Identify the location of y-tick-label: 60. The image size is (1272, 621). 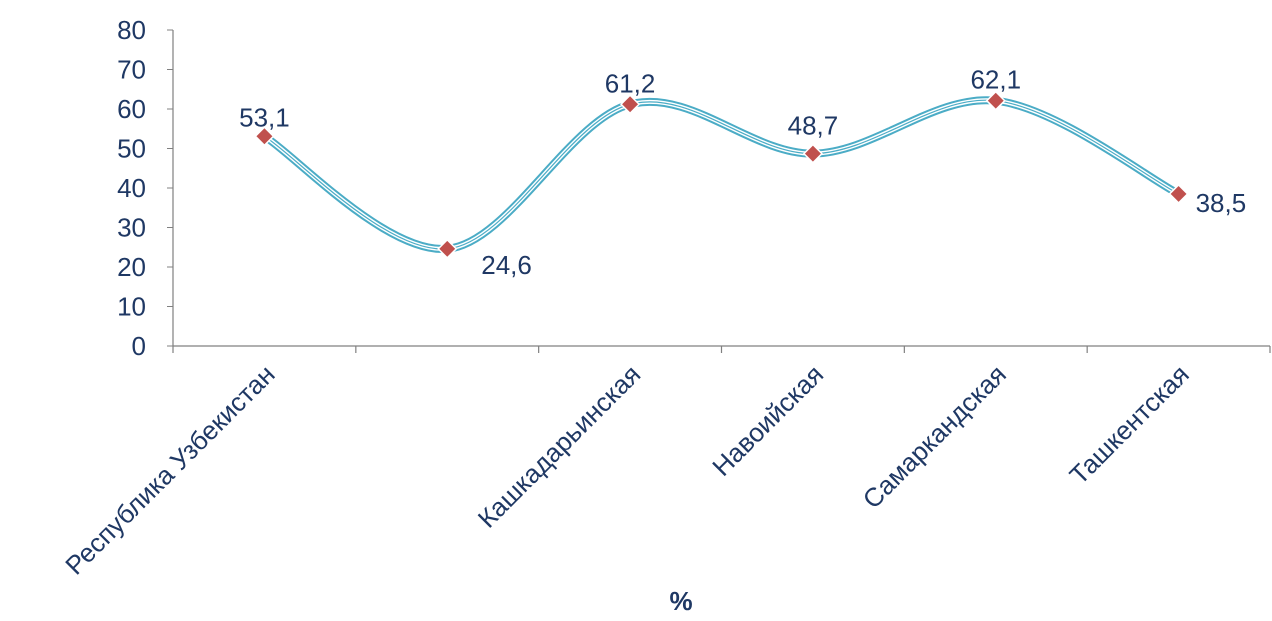
(131, 109).